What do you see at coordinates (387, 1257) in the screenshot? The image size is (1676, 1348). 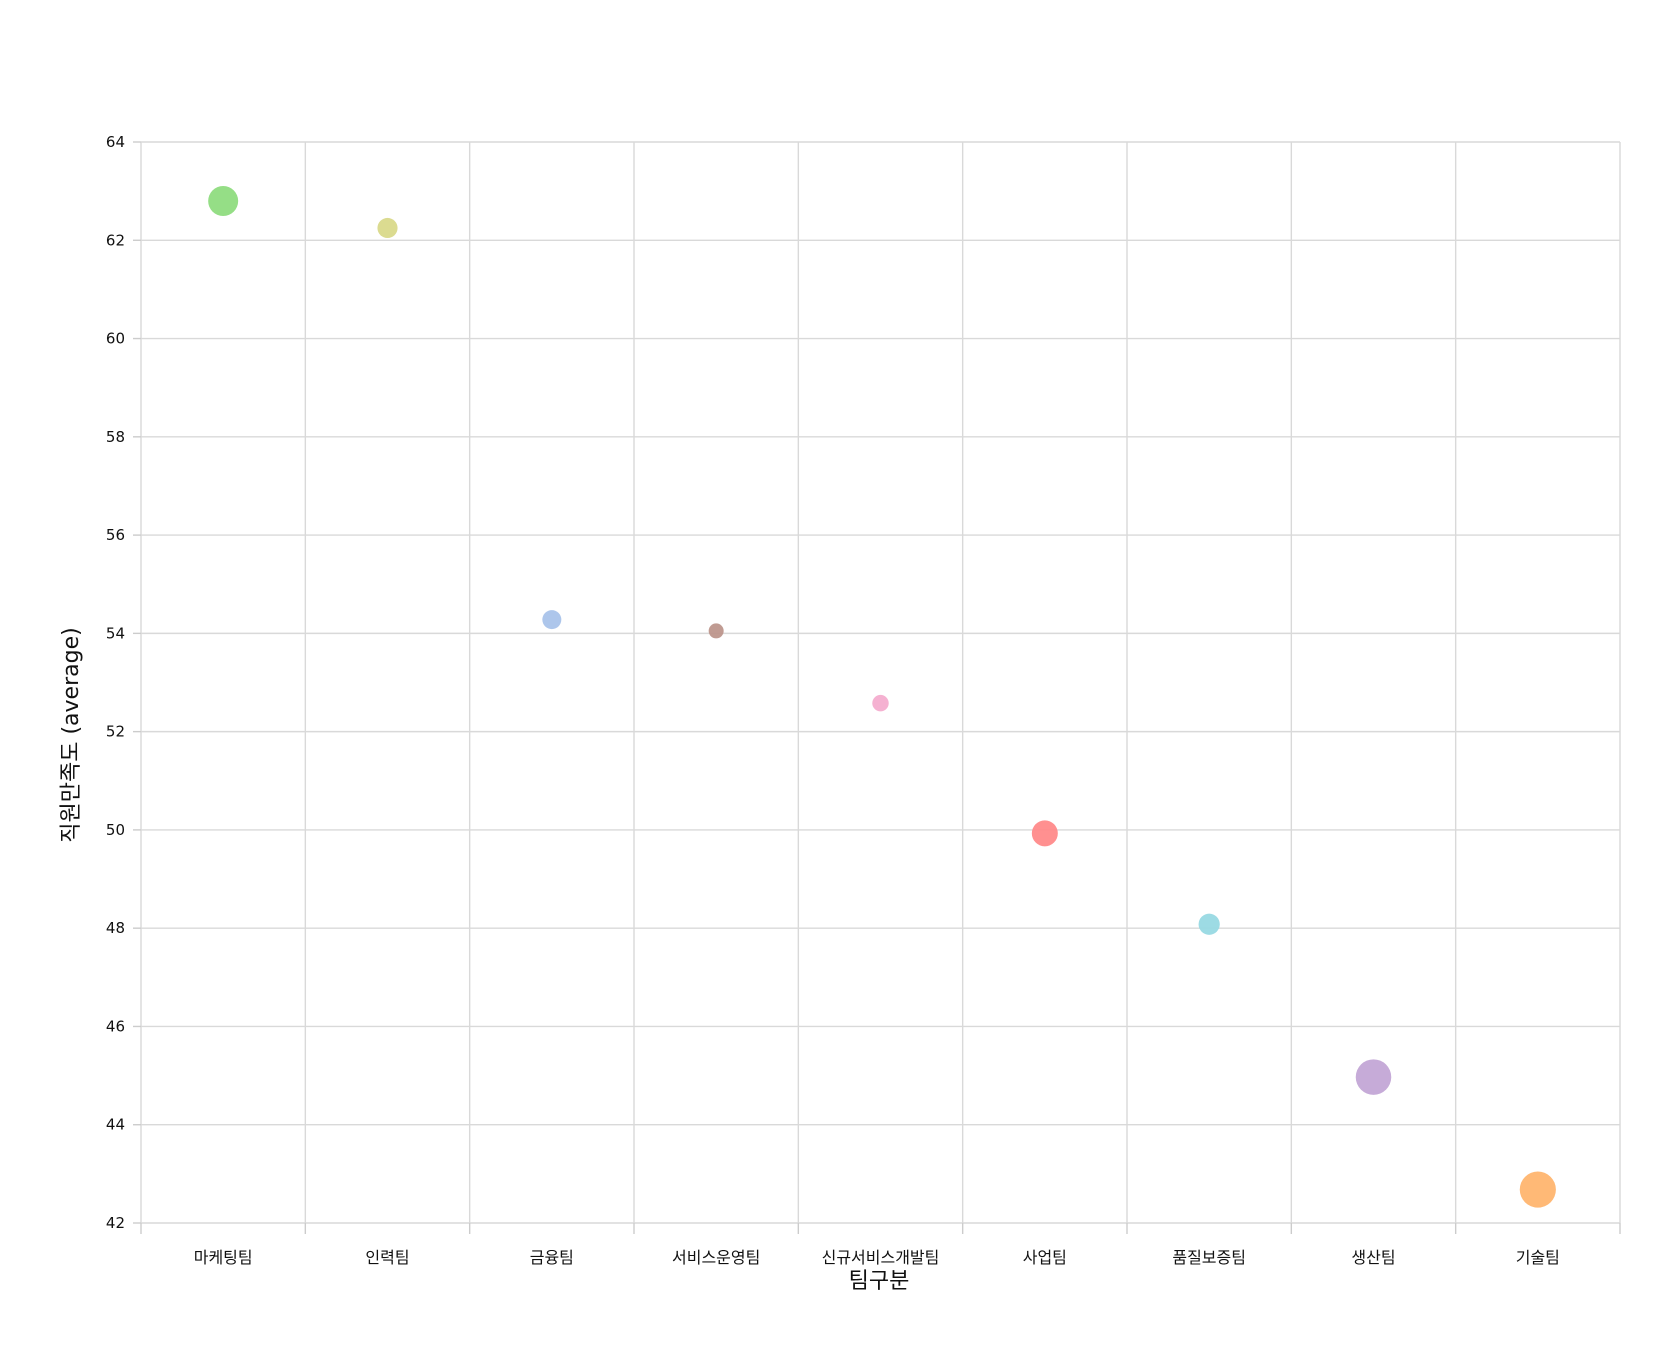 I see `x-tick-label: 인력팀` at bounding box center [387, 1257].